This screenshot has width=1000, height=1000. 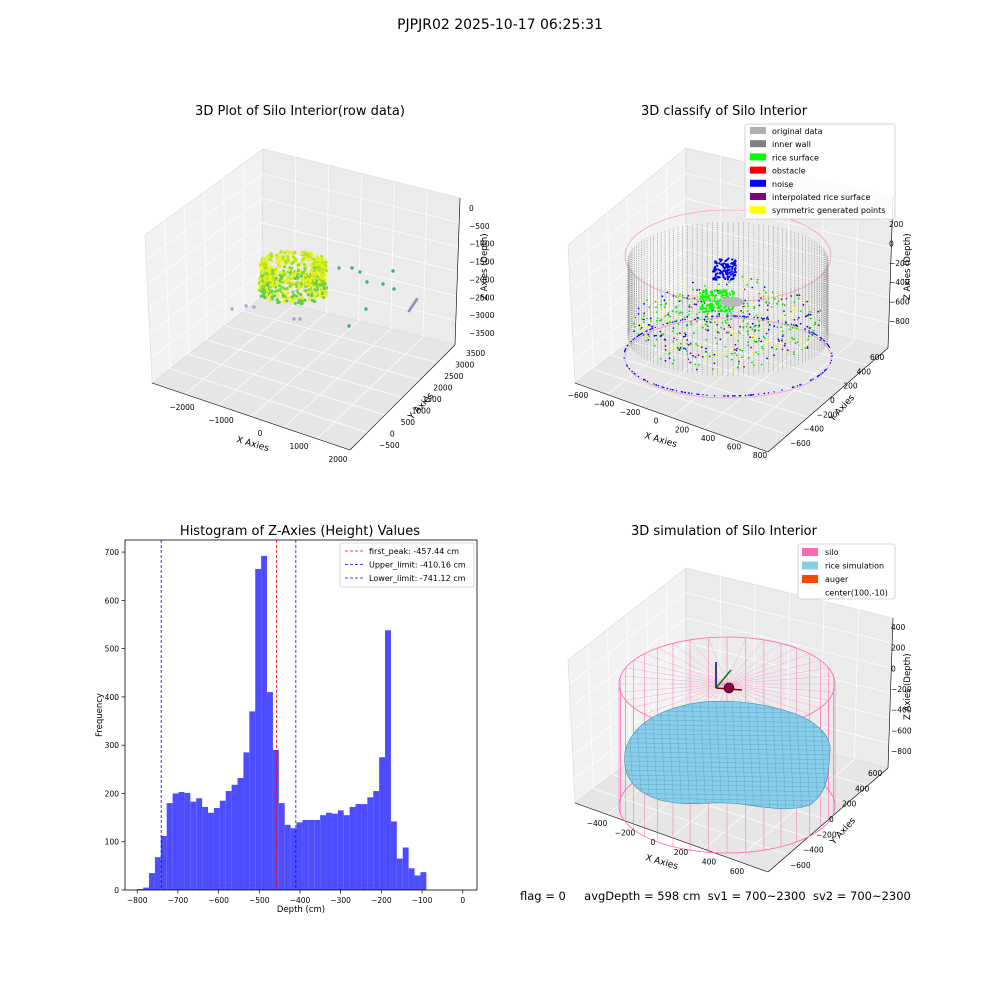 I want to click on classify-z-tick-label: −800, so click(x=899, y=321).